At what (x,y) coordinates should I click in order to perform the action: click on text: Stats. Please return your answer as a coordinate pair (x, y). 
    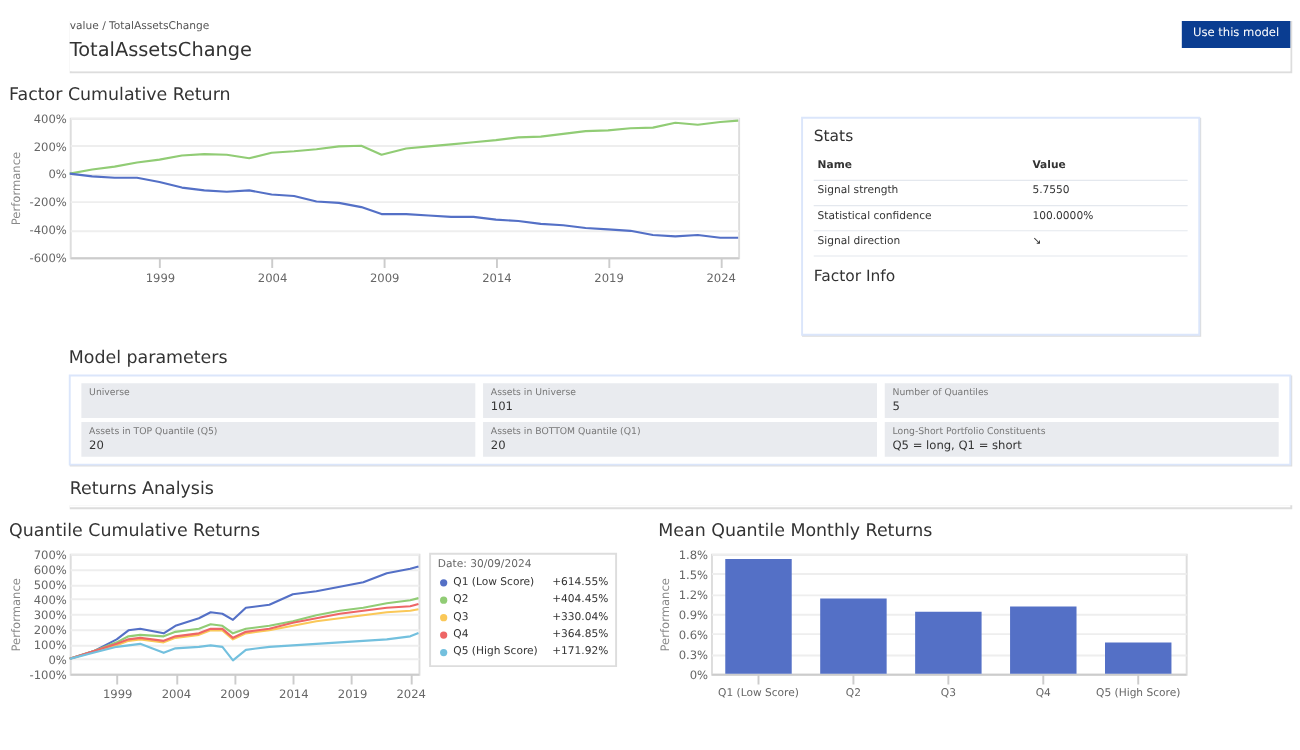
    Looking at the image, I should click on (833, 136).